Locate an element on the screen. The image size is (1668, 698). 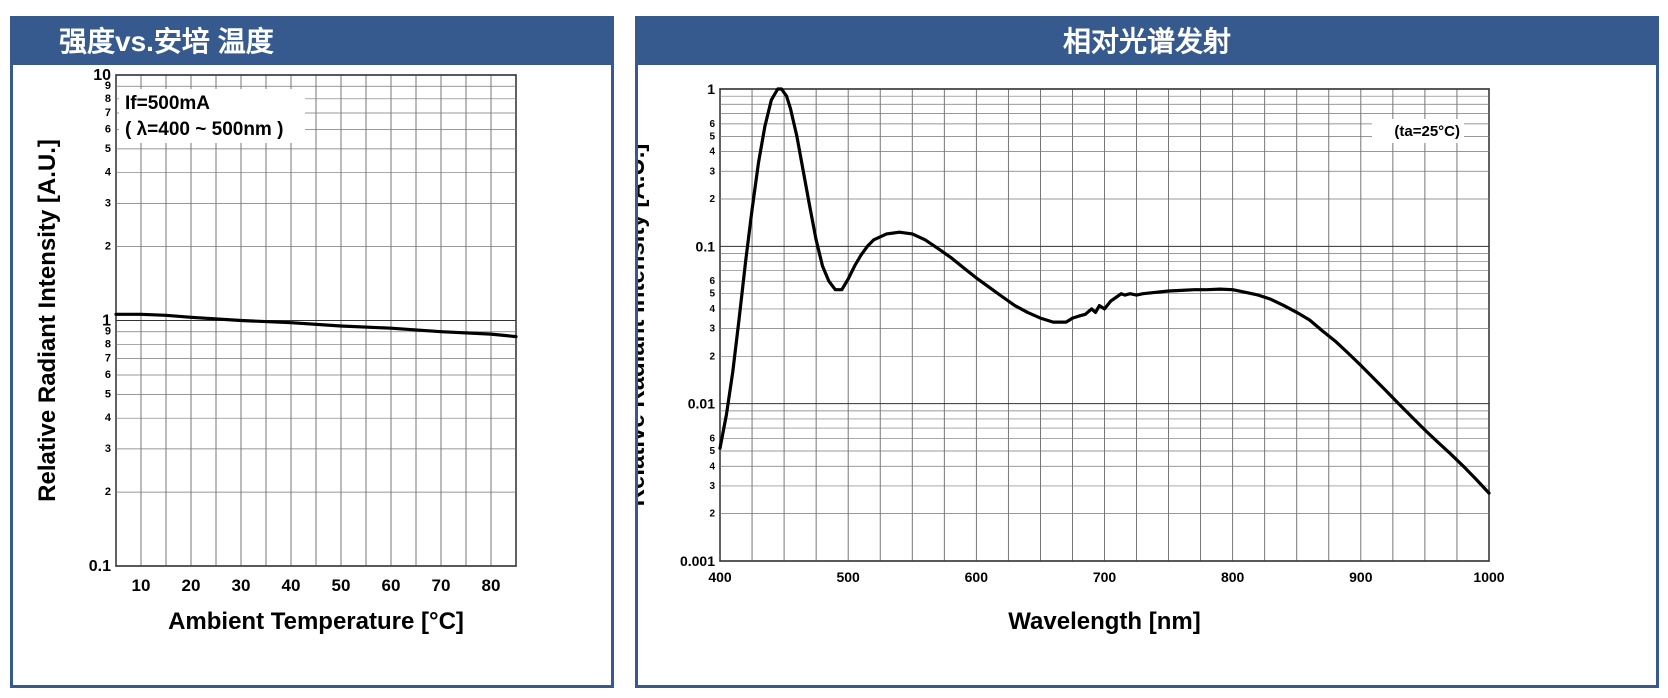
x-tick-label: 500 is located at coordinates (848, 577).